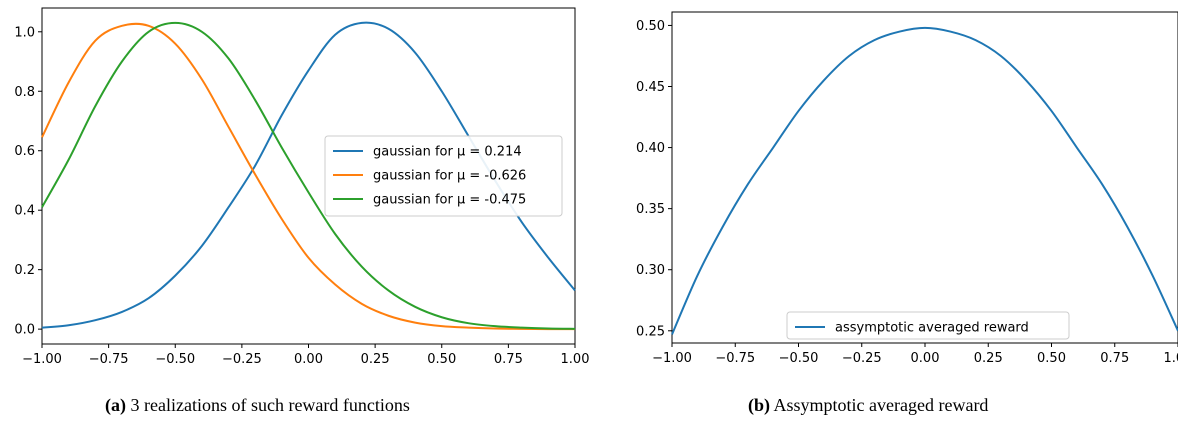 The width and height of the screenshot is (1178, 423). I want to click on x-tick-label-b: −0.25, so click(862, 358).